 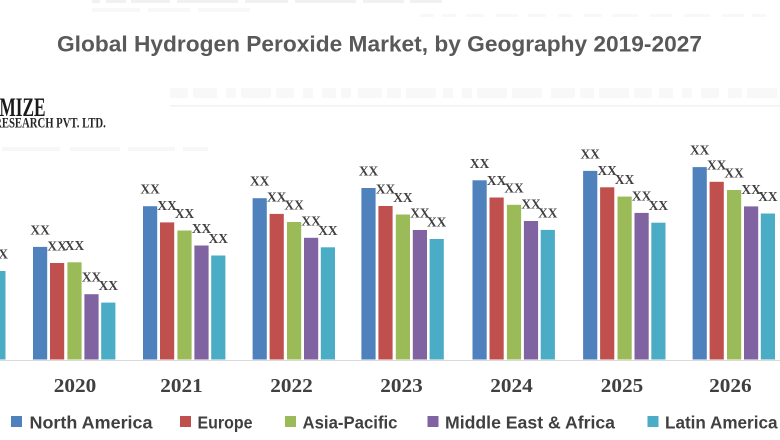 I want to click on svg-text: 2025, so click(x=622, y=386).